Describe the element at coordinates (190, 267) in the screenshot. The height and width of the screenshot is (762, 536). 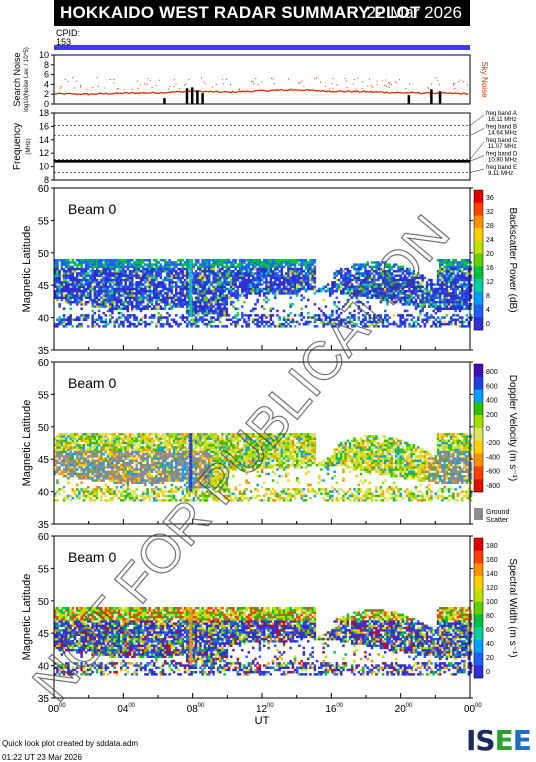
I see `heatmap-stripe` at that location.